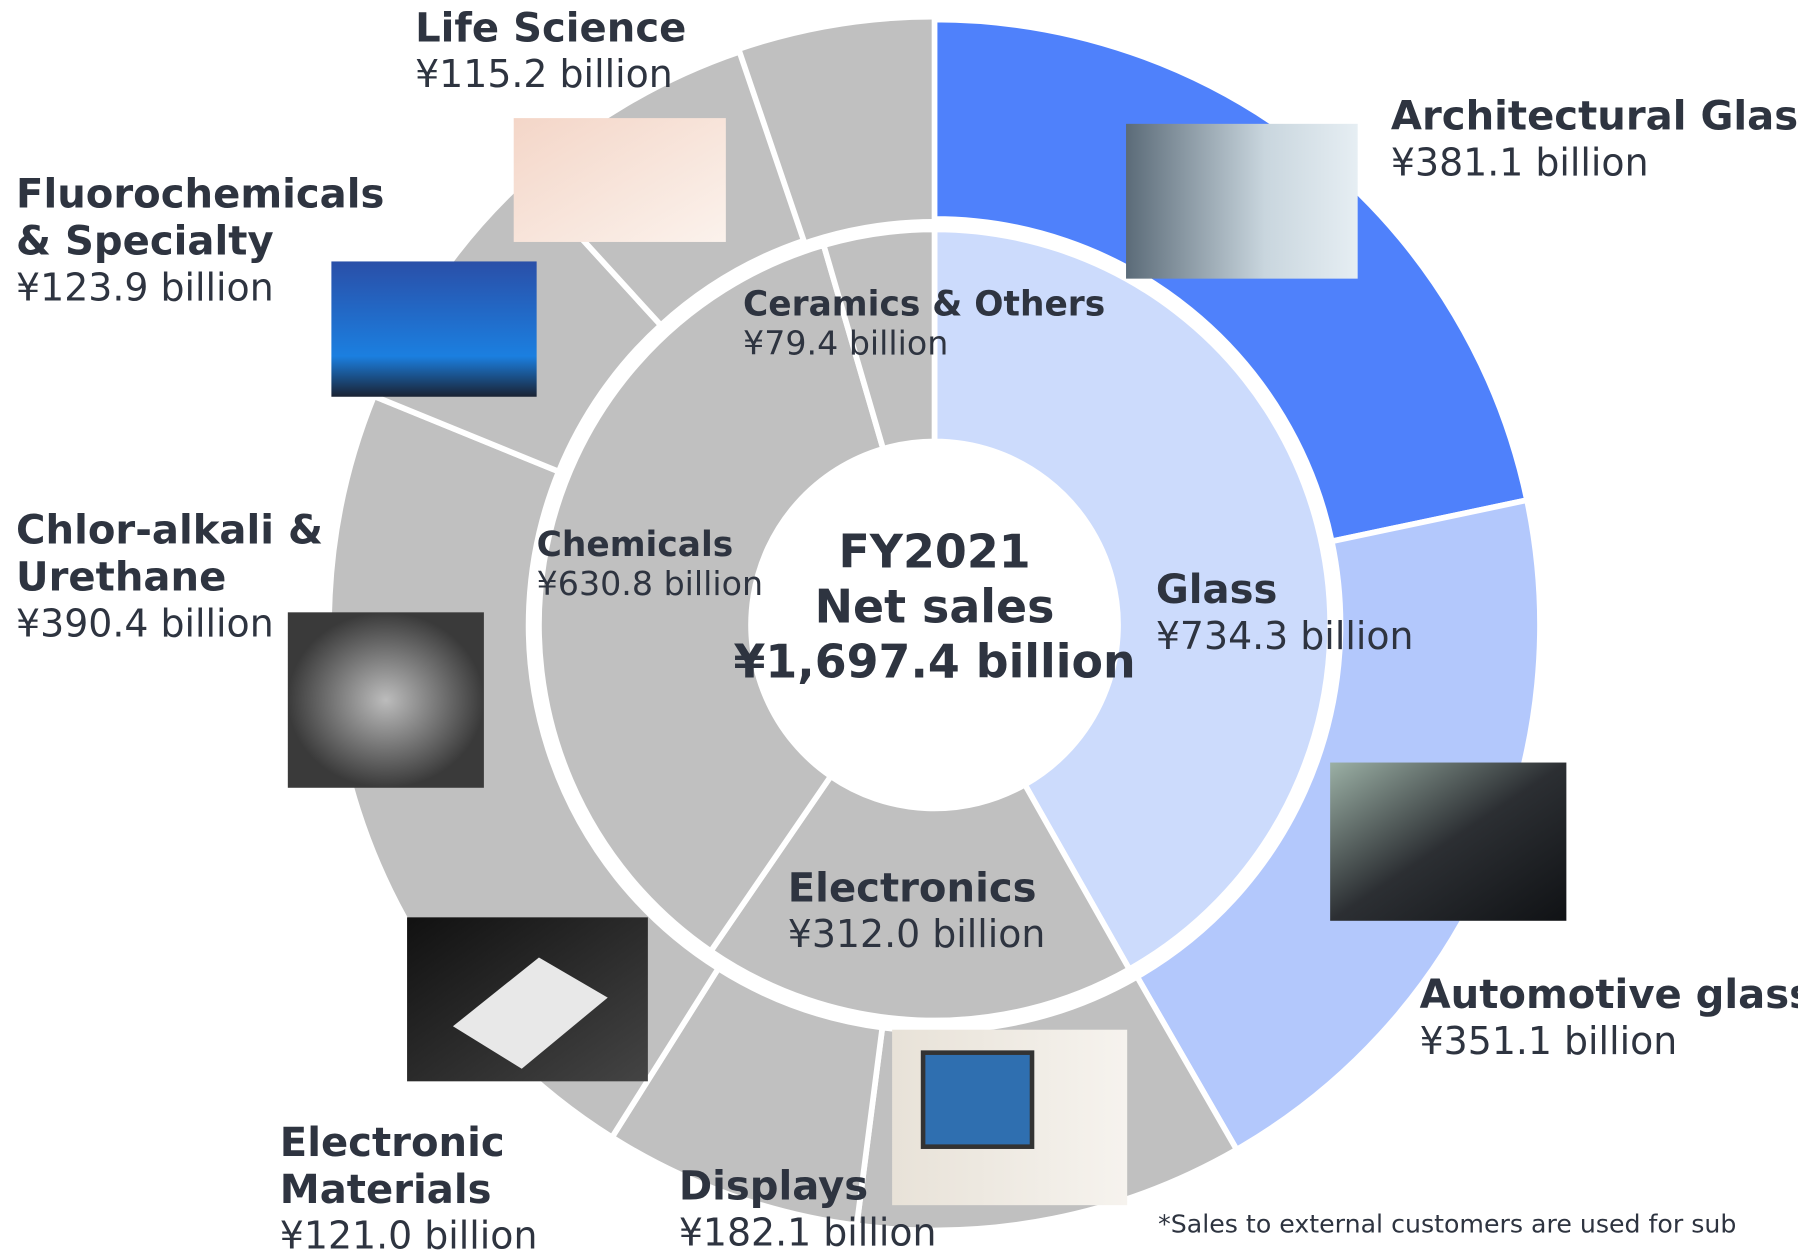  I want to click on outer-label: Life Science ¥115.2 billion, so click(587, 51).